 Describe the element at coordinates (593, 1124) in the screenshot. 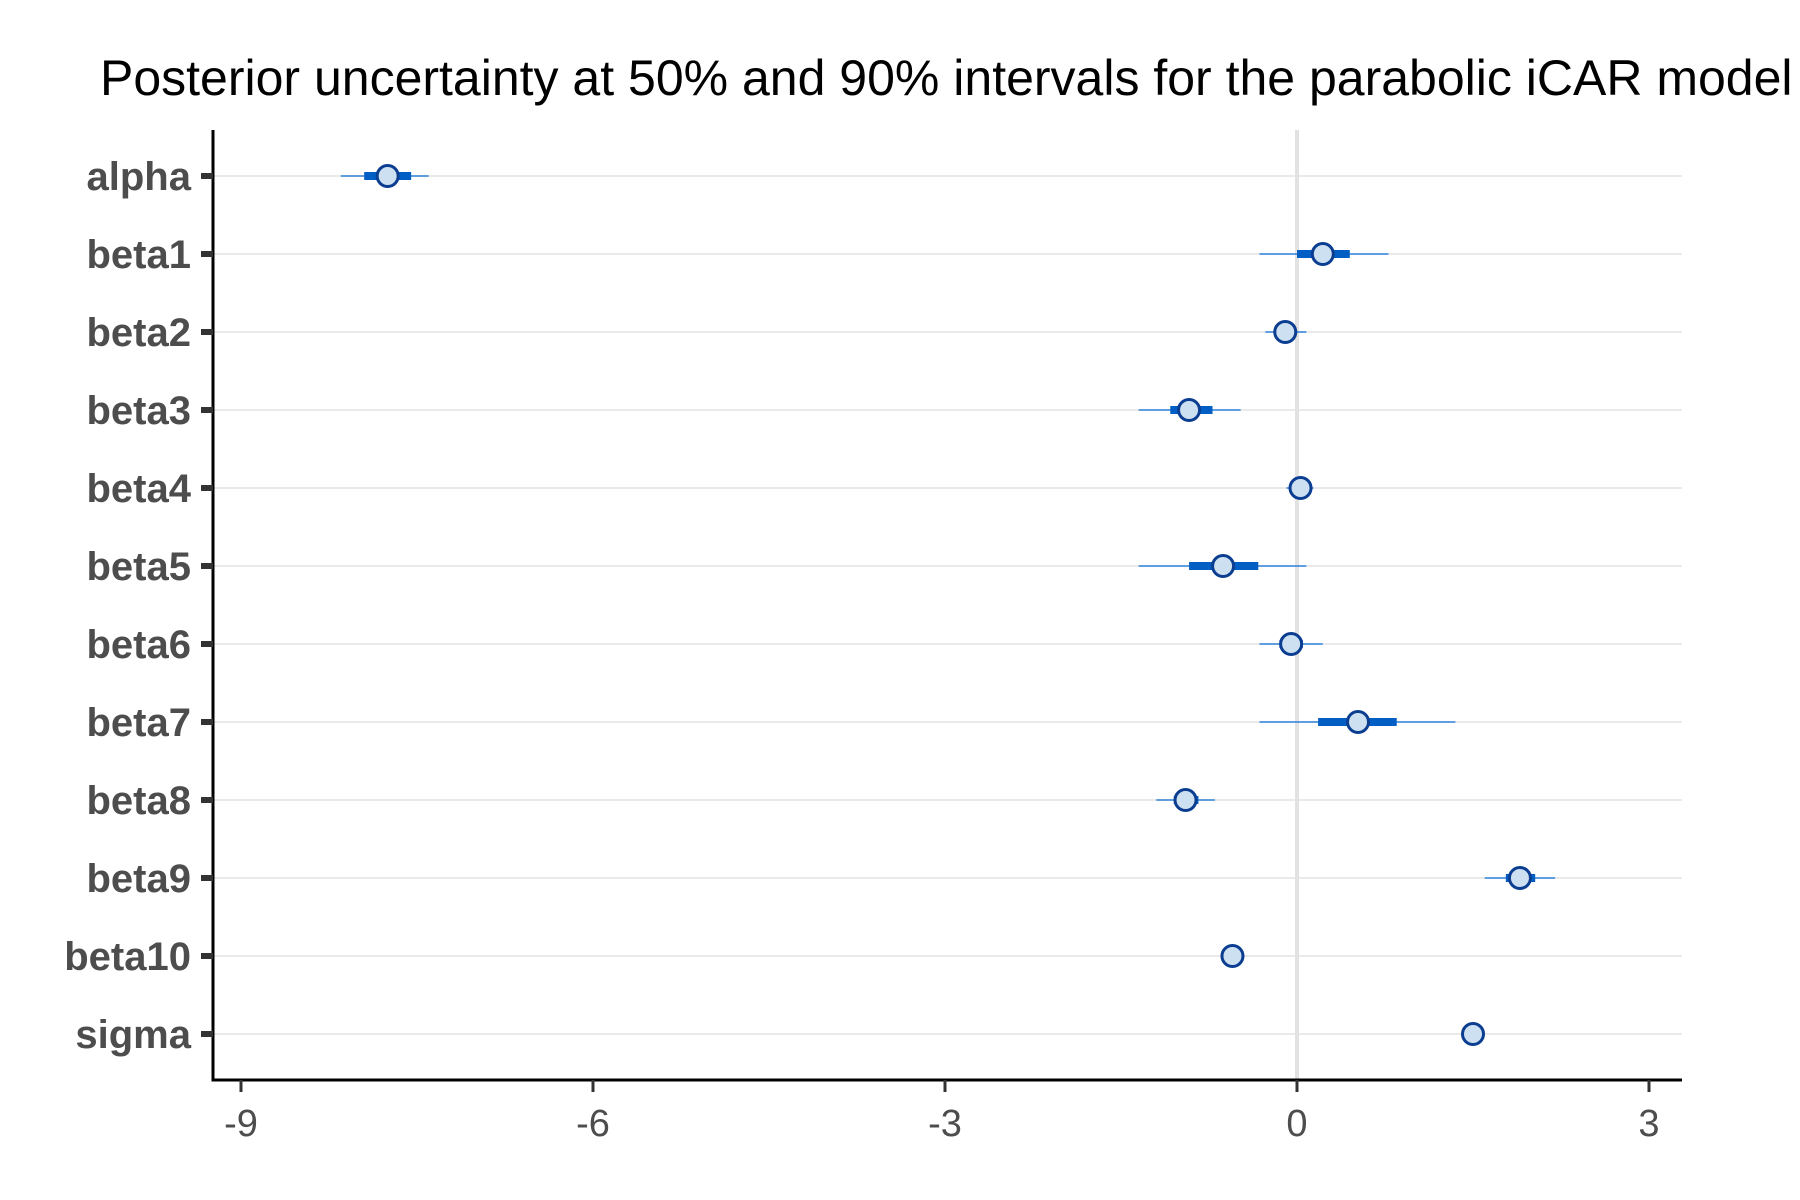

I see `x-label--6: -6` at that location.